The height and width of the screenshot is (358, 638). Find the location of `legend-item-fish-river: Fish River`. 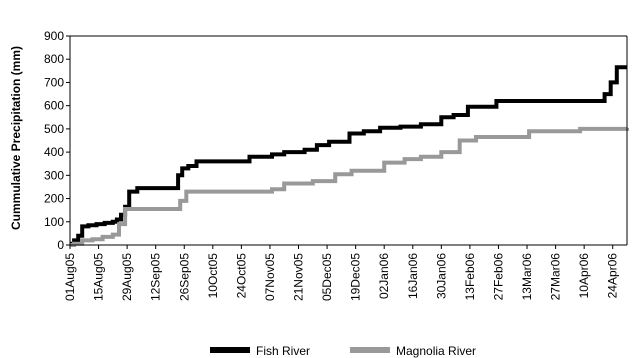

legend-item-fish-river: Fish River is located at coordinates (260, 351).